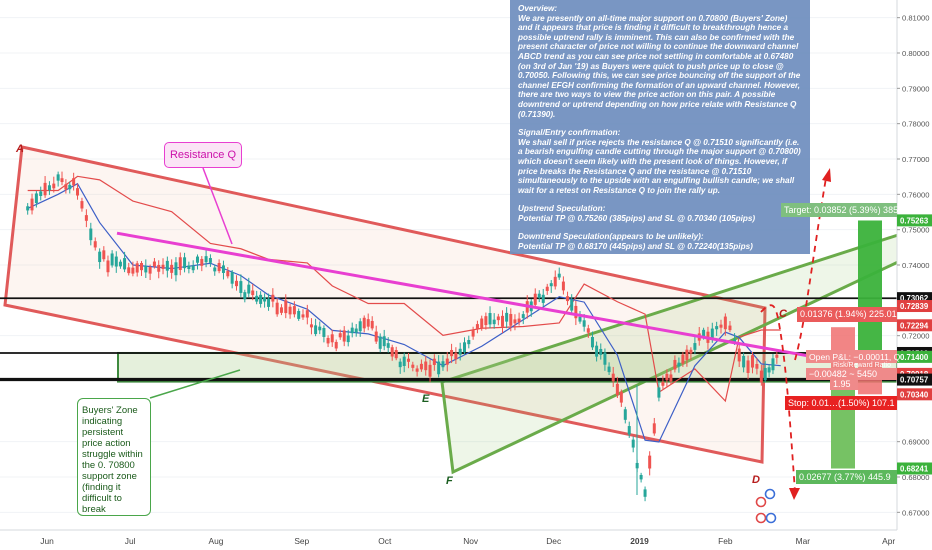  Describe the element at coordinates (915, 124) in the screenshot. I see `price-tick-label: 0.78000` at that location.